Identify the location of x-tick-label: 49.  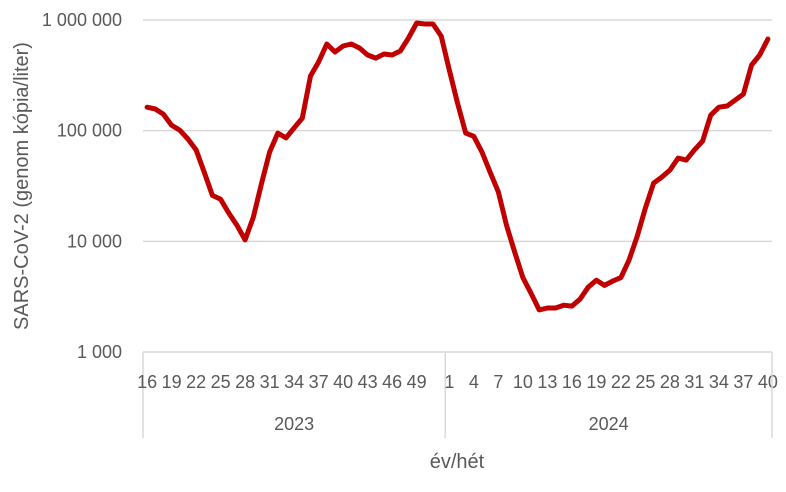
(417, 382).